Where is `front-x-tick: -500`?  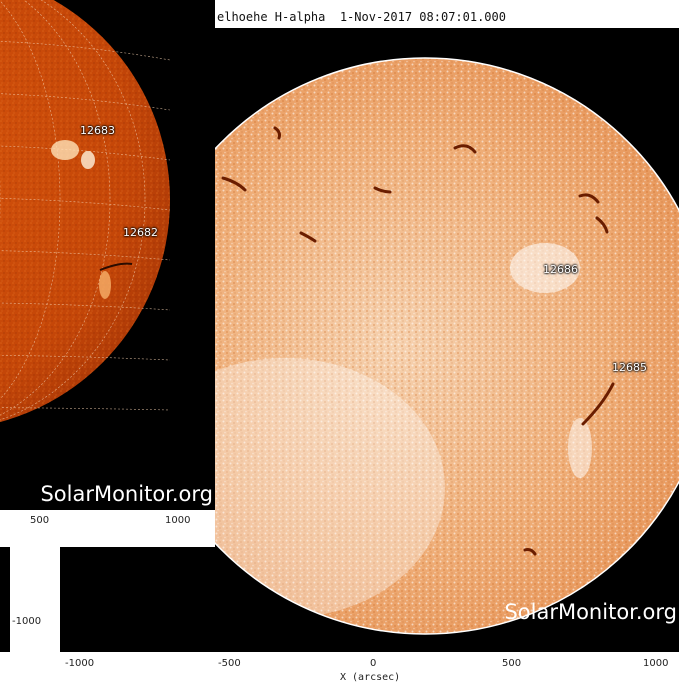 front-x-tick: -500 is located at coordinates (229, 663).